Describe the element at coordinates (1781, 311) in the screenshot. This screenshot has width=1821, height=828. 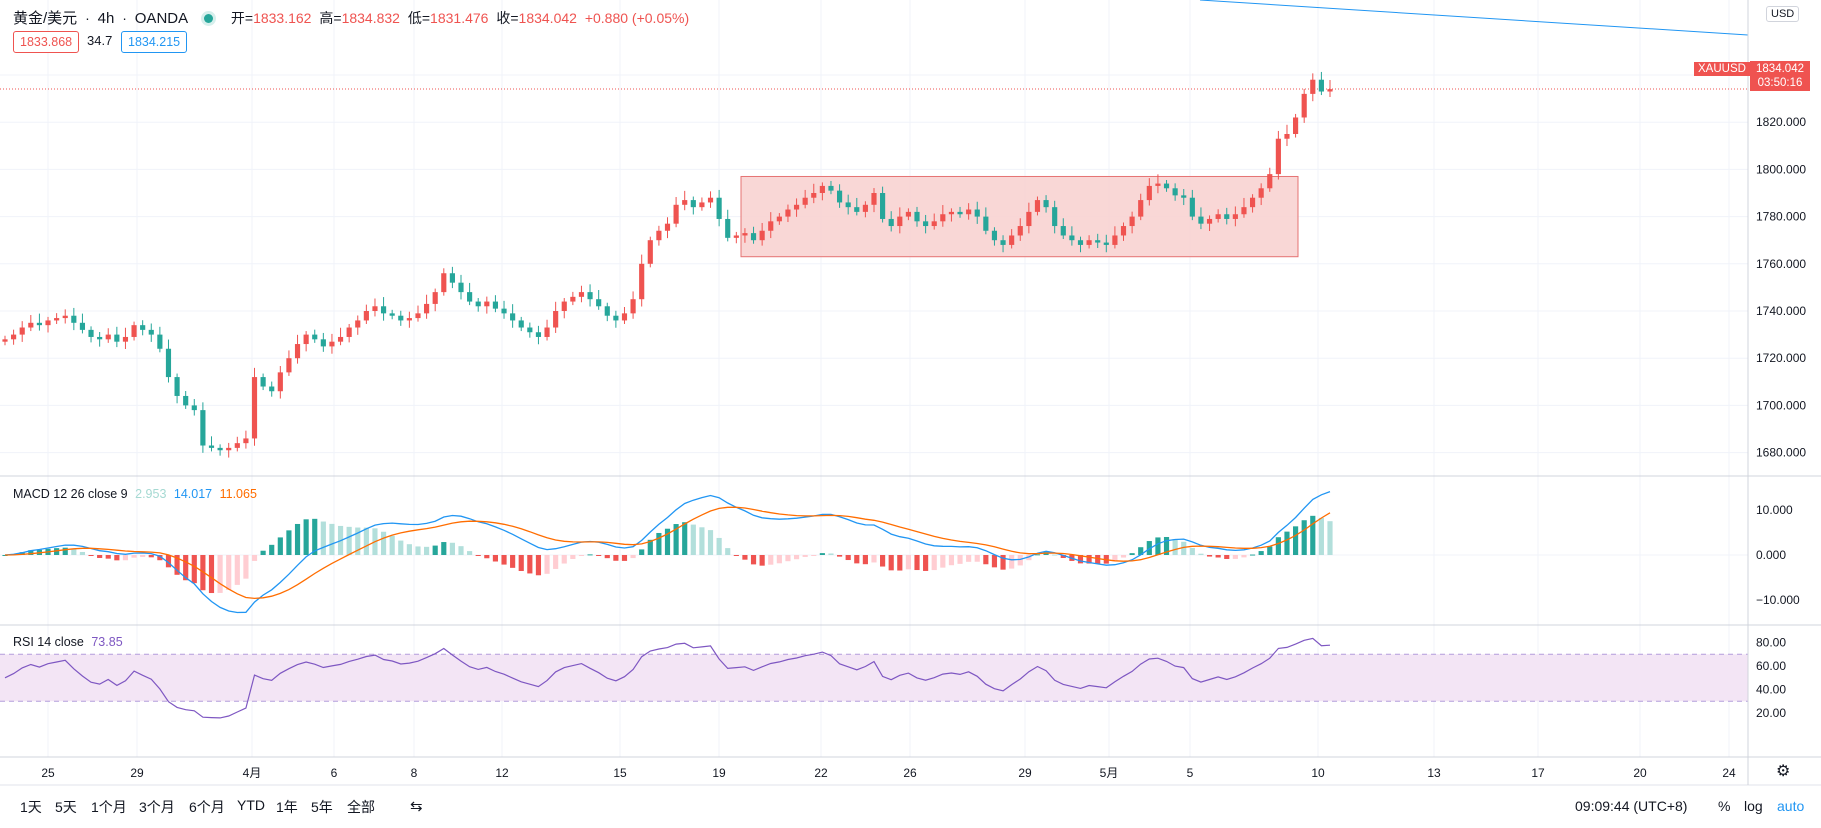
I see `price-tick-label: 1740.000` at that location.